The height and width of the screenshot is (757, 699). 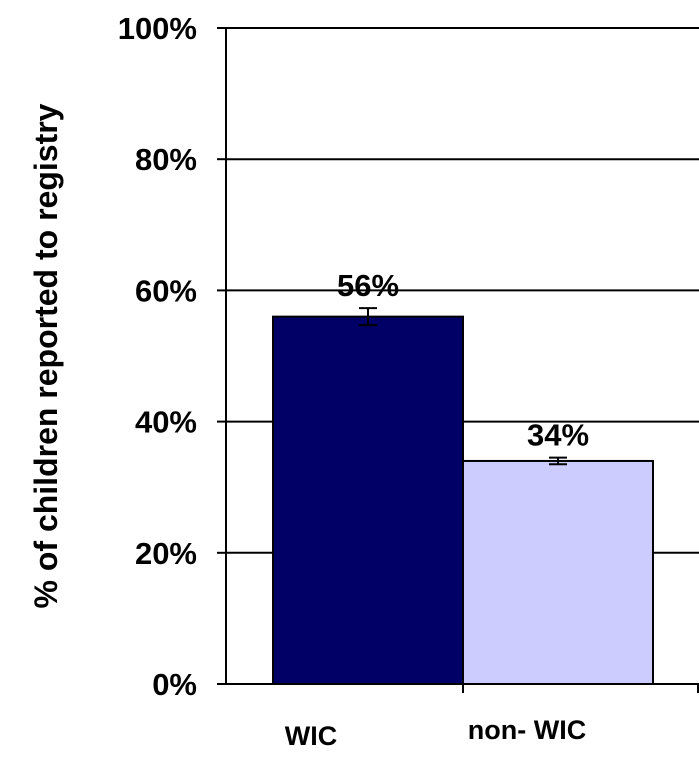 What do you see at coordinates (311, 736) in the screenshot?
I see `x-tick-label: WIC` at bounding box center [311, 736].